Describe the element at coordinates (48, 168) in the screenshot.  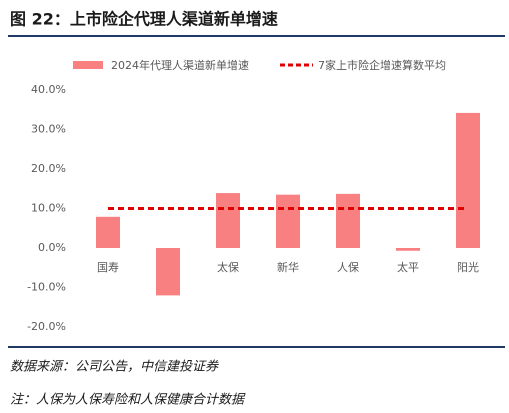
I see `y-tick-label: 20.0%` at that location.